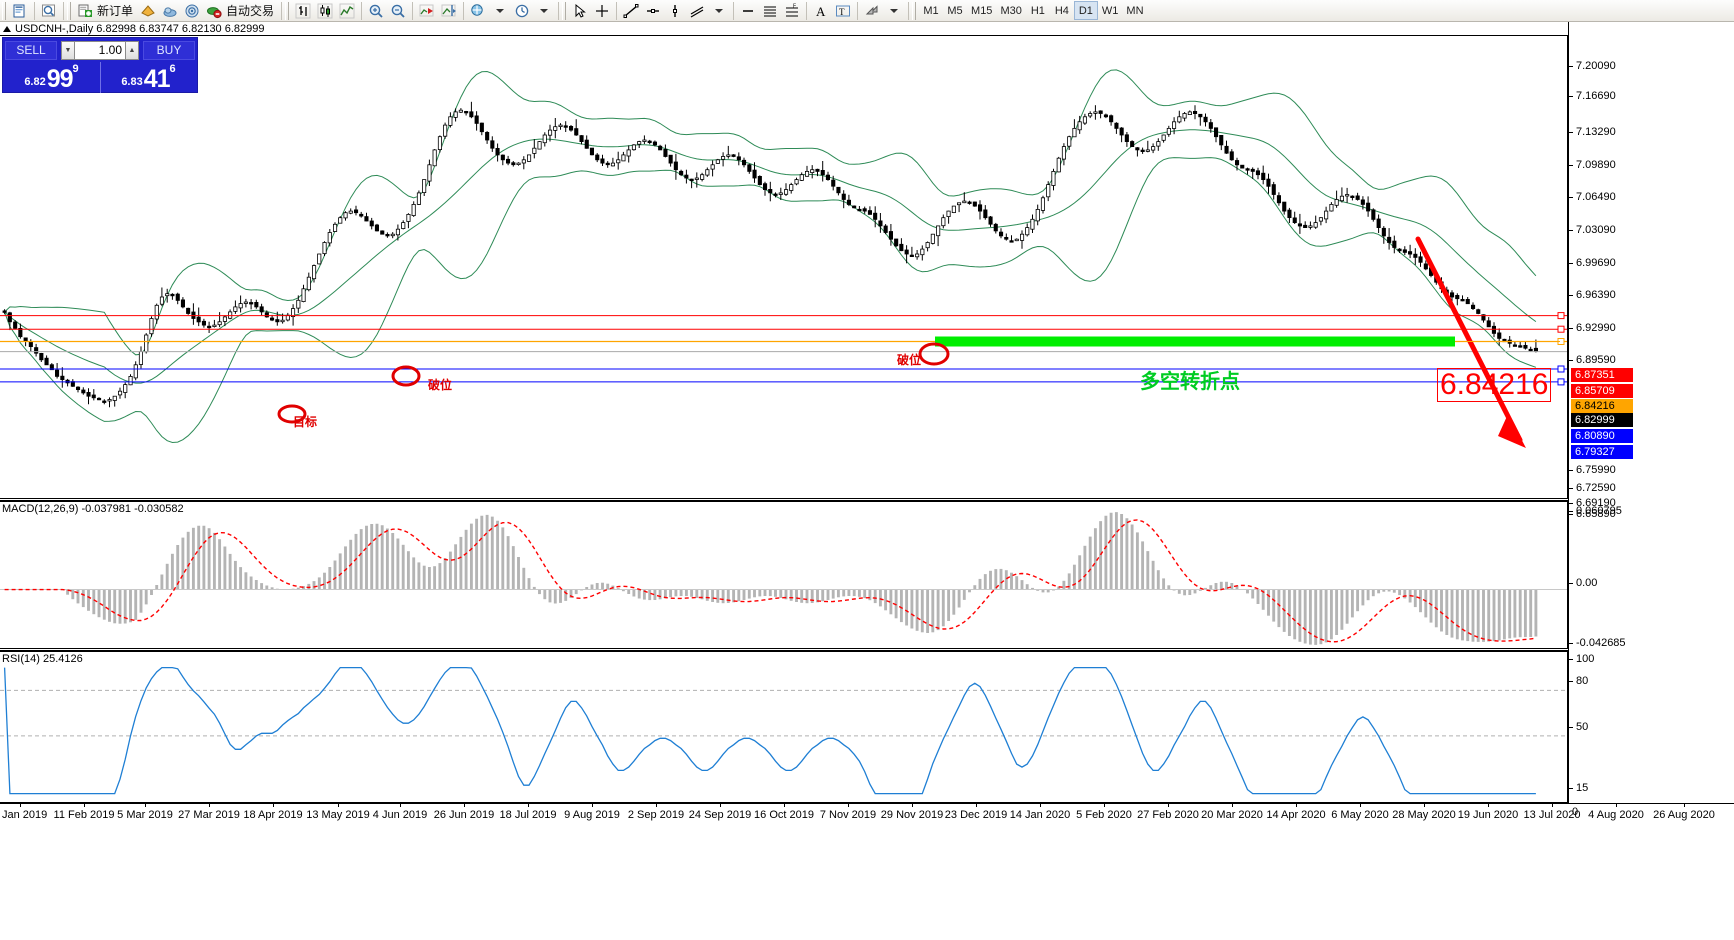 Image resolution: width=1734 pixels, height=940 pixels. What do you see at coordinates (24, 815) in the screenshot?
I see `time-label: 3 Jan 2019` at bounding box center [24, 815].